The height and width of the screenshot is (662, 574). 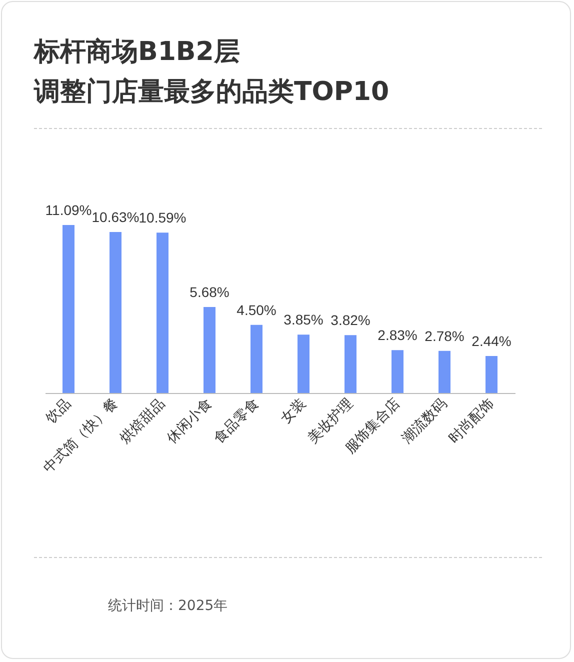 What do you see at coordinates (210, 292) in the screenshot?
I see `data-label: 5.68%` at bounding box center [210, 292].